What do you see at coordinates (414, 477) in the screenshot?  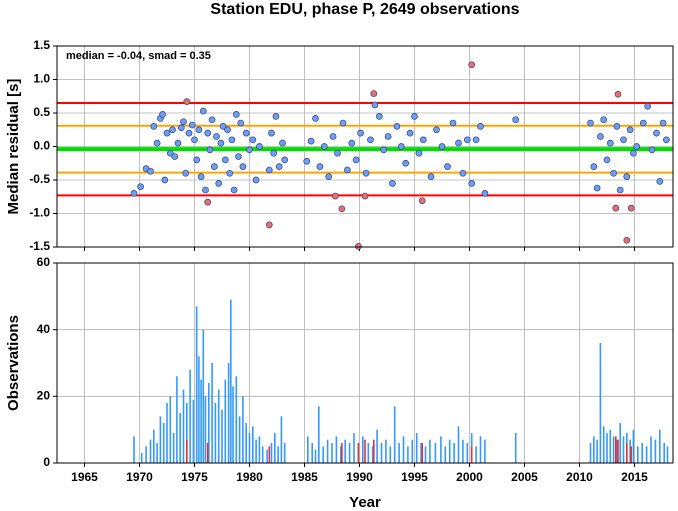 I see `x-tick-label: 1995` at bounding box center [414, 477].